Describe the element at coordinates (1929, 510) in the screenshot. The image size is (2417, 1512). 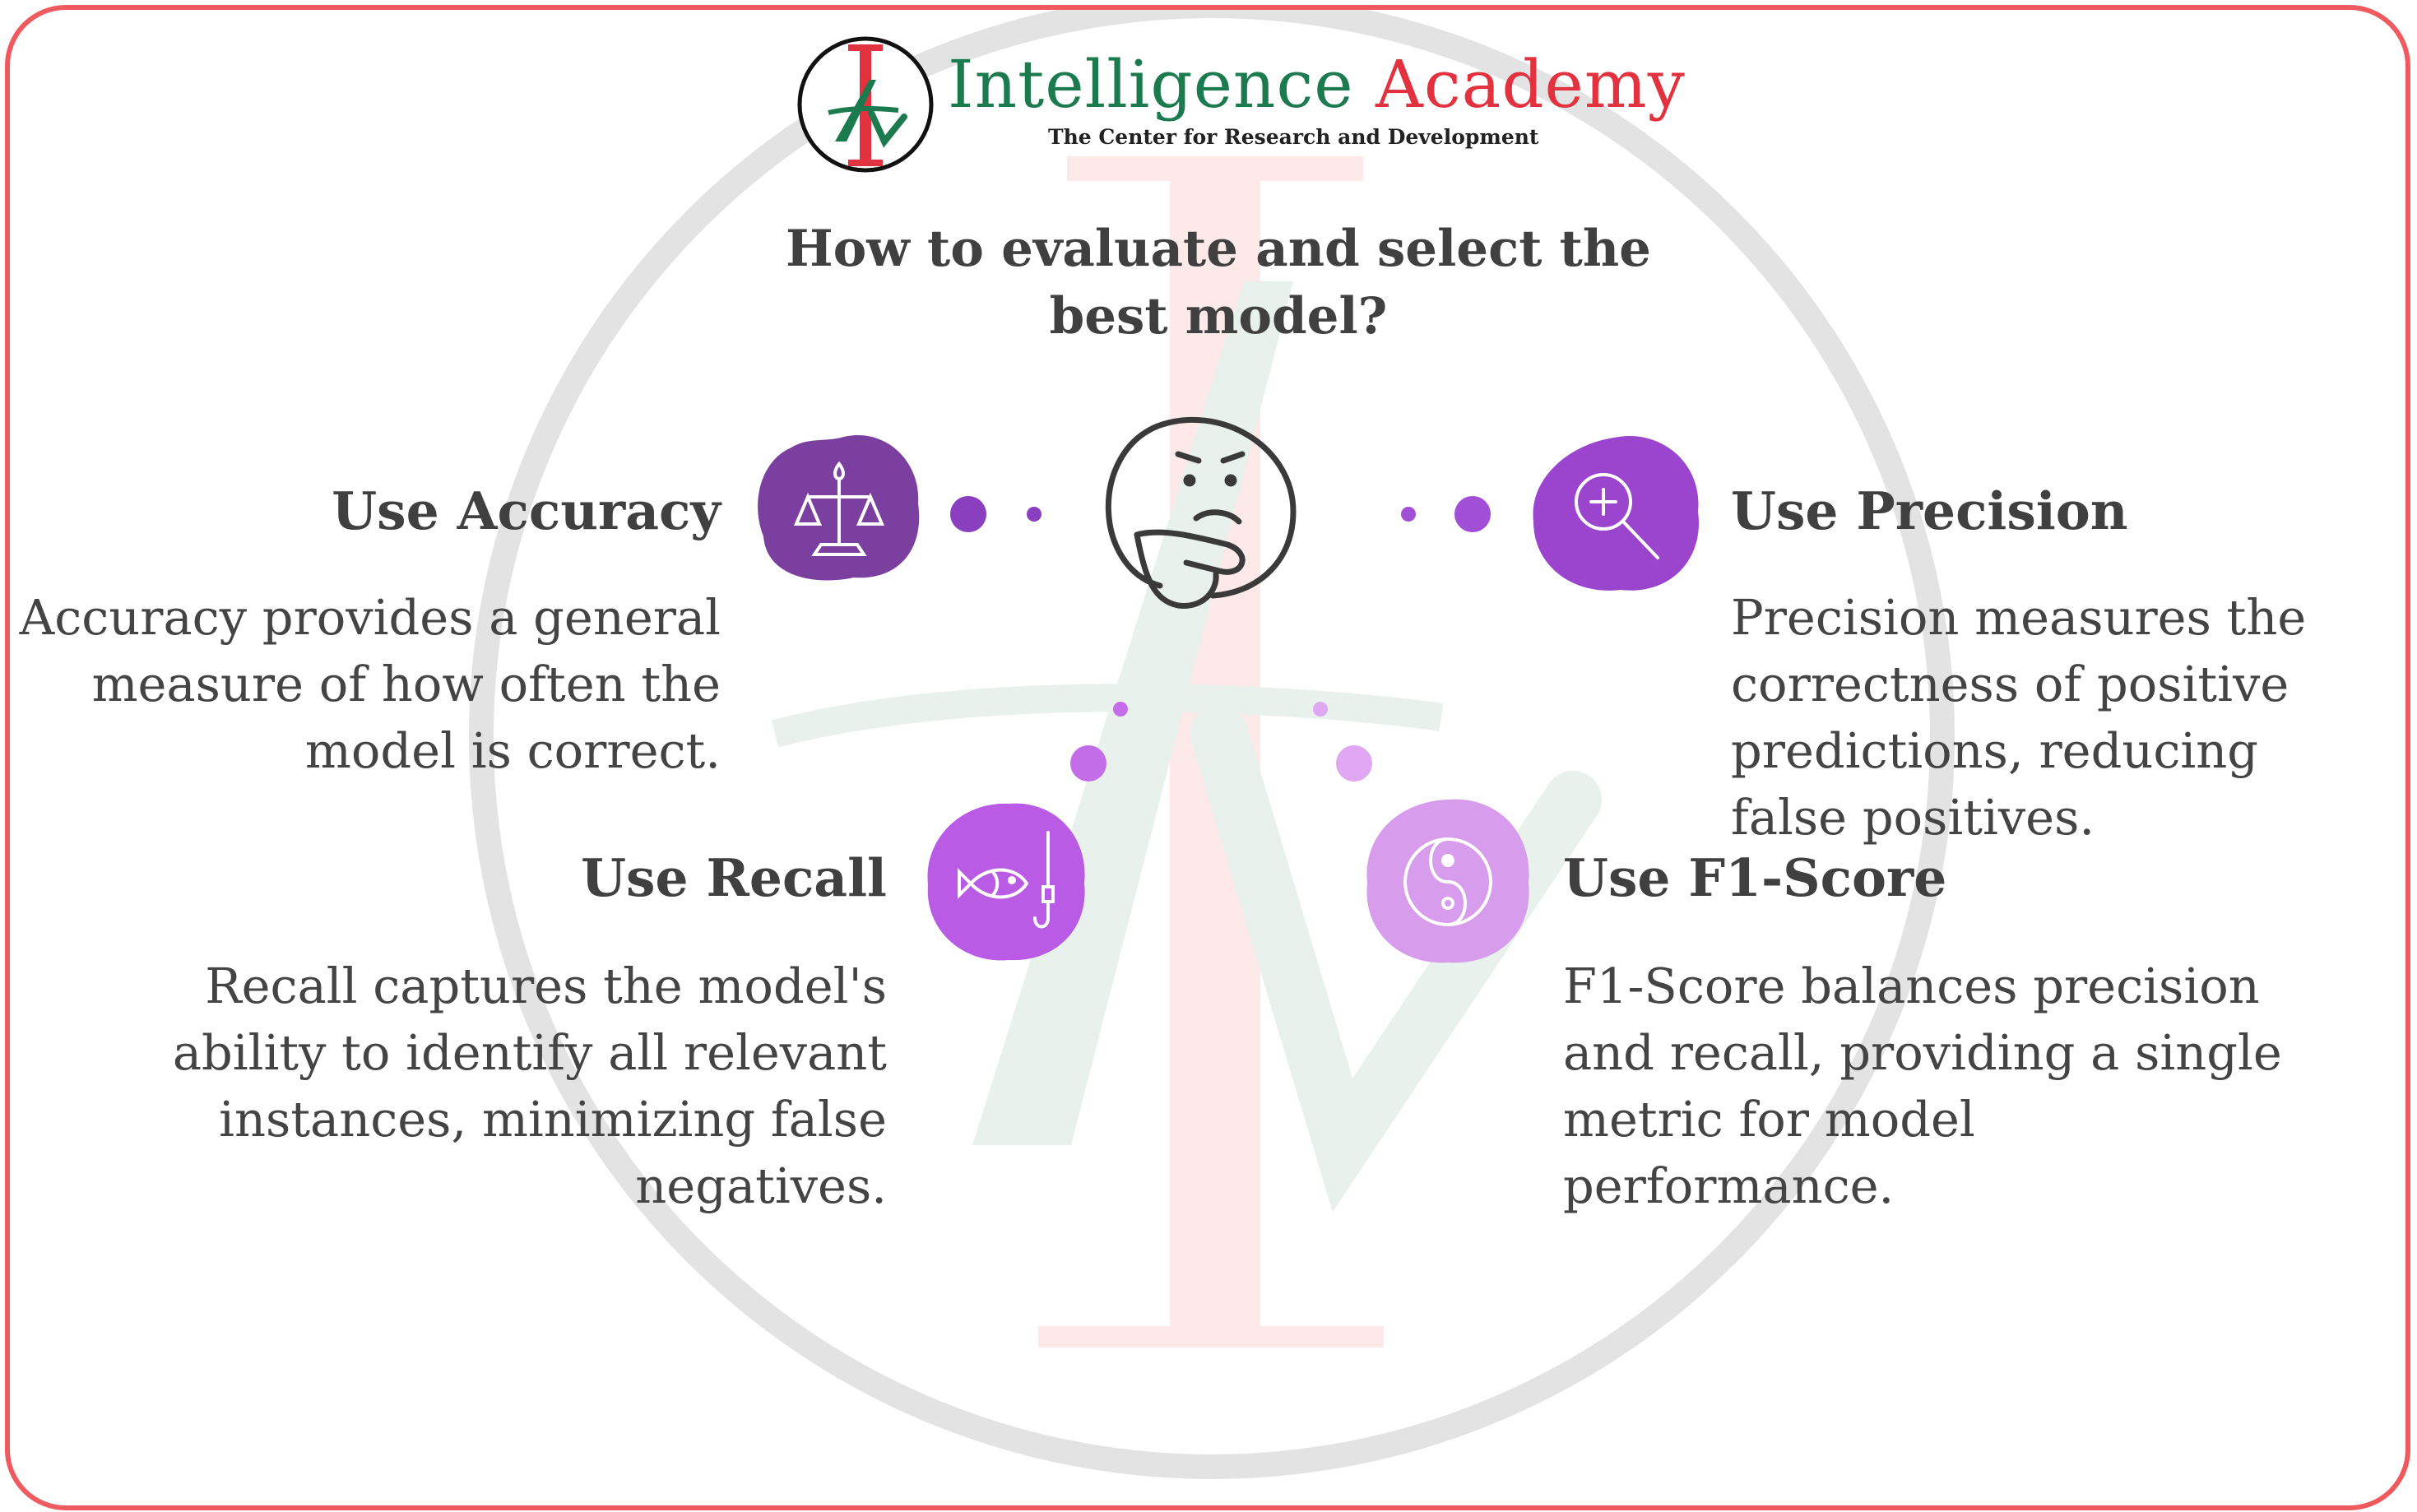
I see `precision-heading: Use Precision` at that location.